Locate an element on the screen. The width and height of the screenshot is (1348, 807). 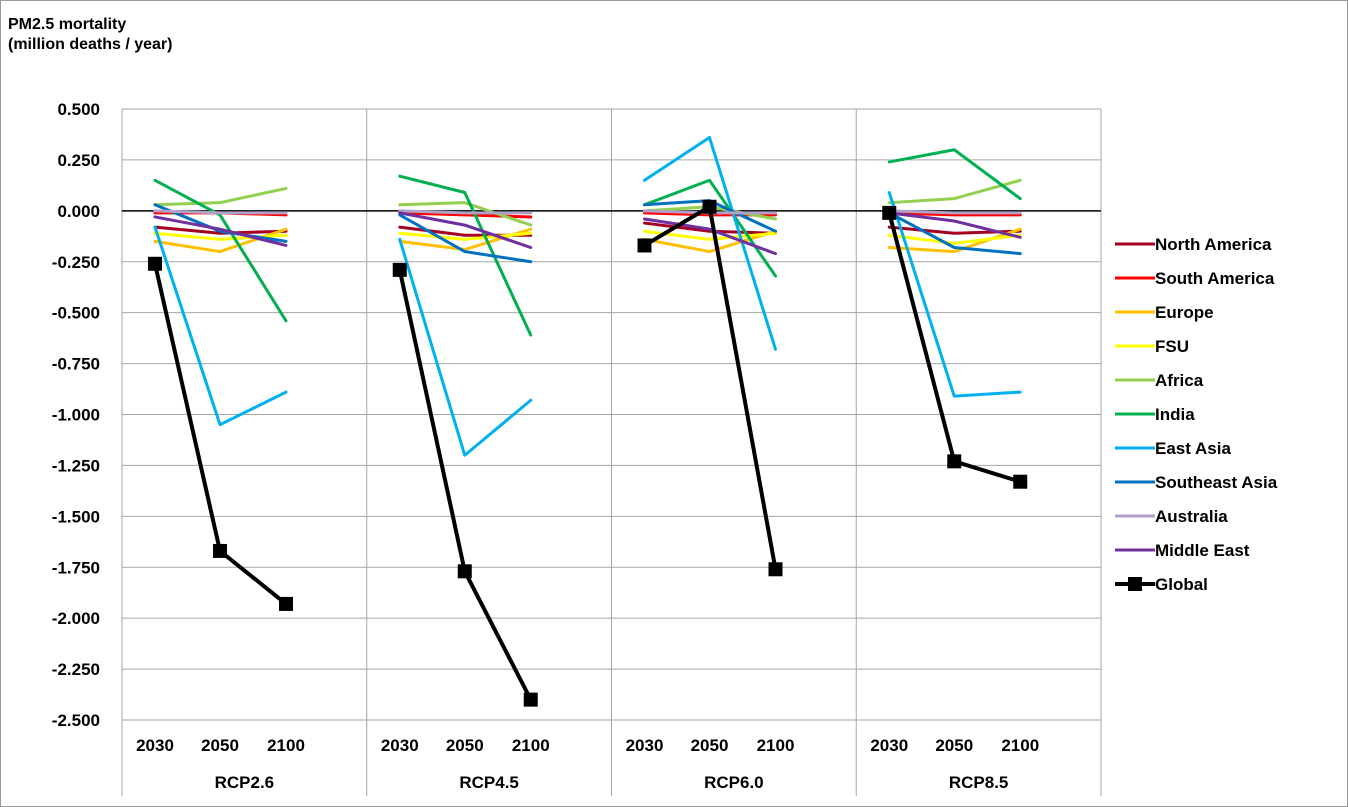
legend-label: Africa is located at coordinates (1179, 380).